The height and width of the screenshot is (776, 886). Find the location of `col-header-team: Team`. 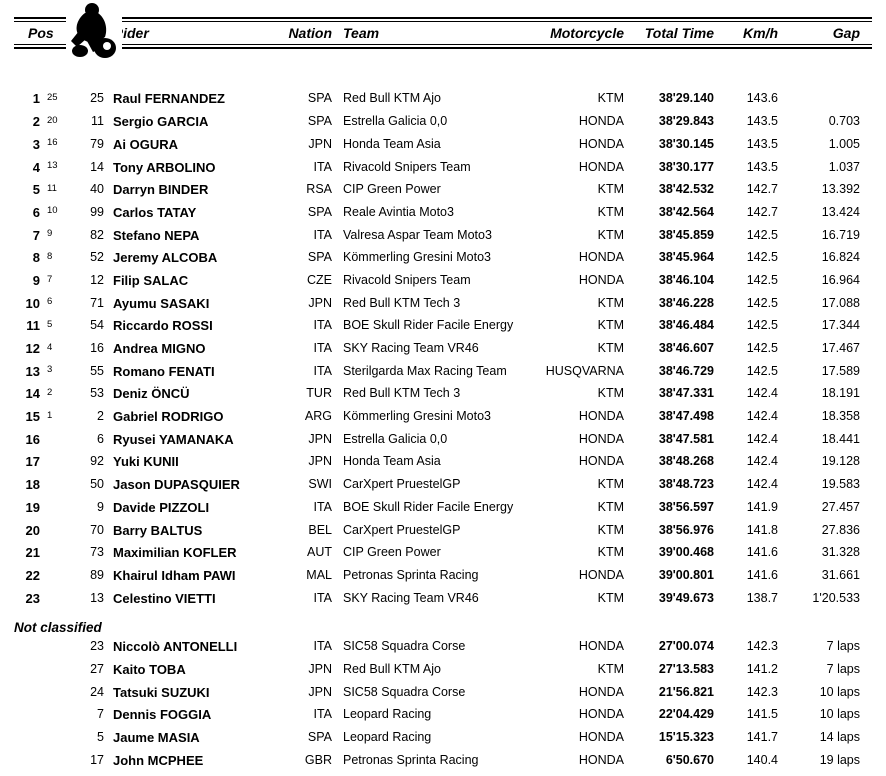

col-header-team: Team is located at coordinates (361, 33).